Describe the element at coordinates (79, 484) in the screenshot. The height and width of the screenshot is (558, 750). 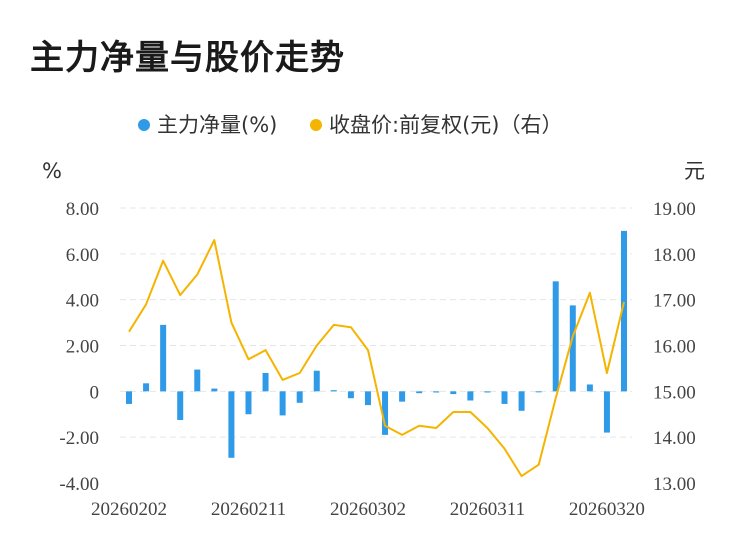
I see `left-tick-label: -4.00` at that location.